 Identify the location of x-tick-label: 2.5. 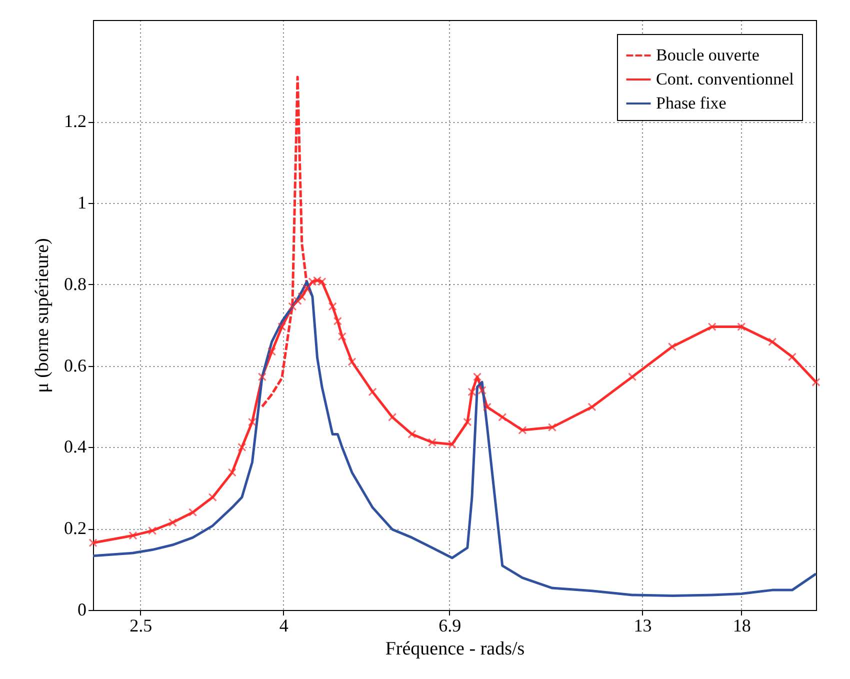
(141, 626).